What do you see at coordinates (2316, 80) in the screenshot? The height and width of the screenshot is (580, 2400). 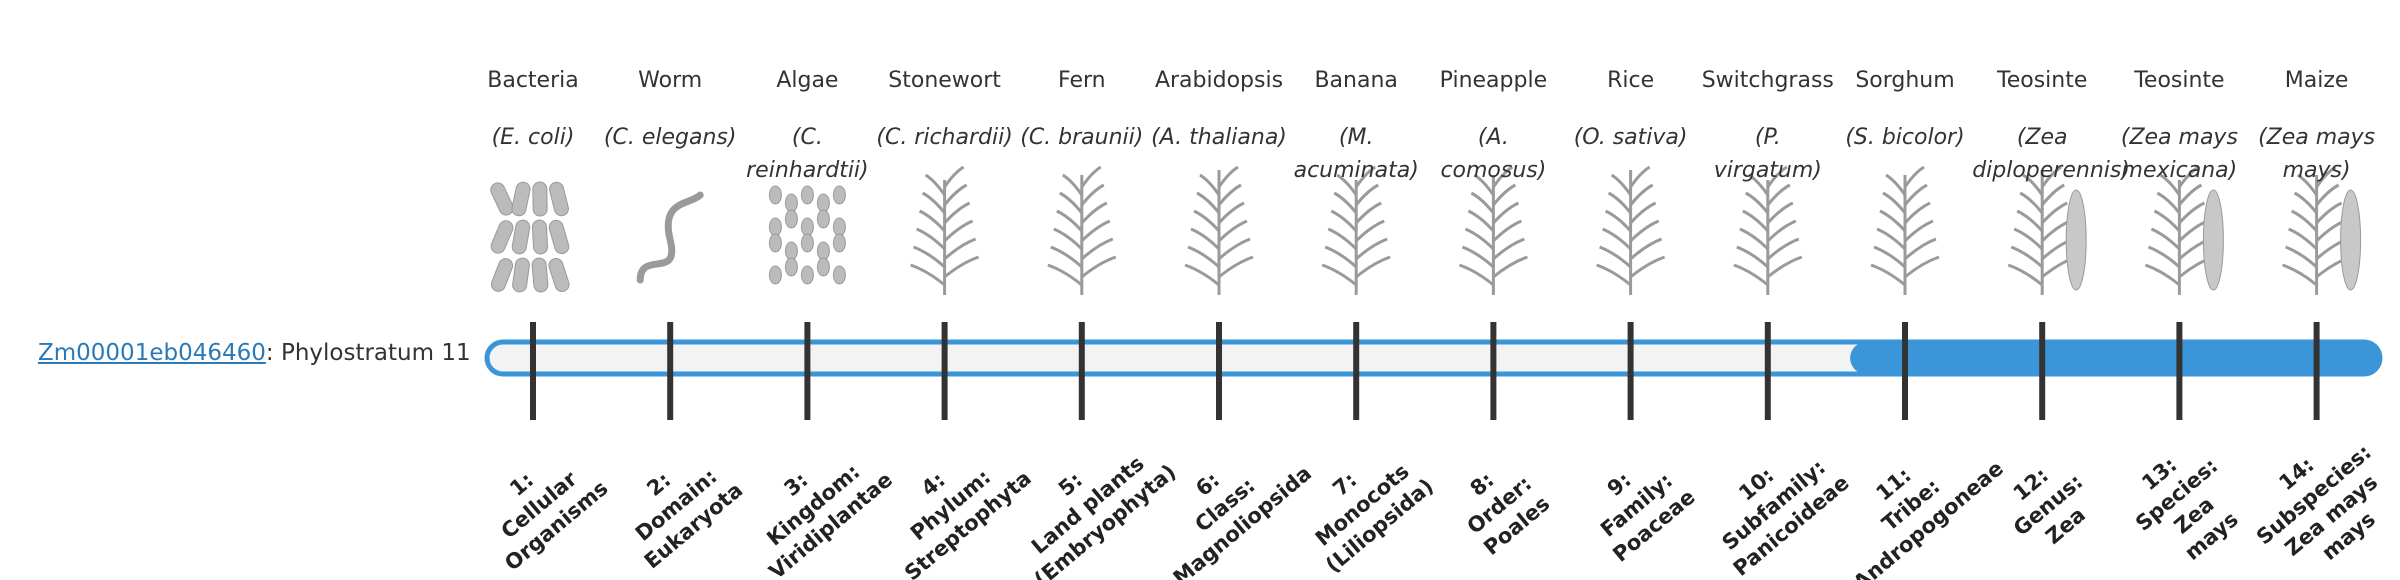 I see `organism-name: Maize` at bounding box center [2316, 80].